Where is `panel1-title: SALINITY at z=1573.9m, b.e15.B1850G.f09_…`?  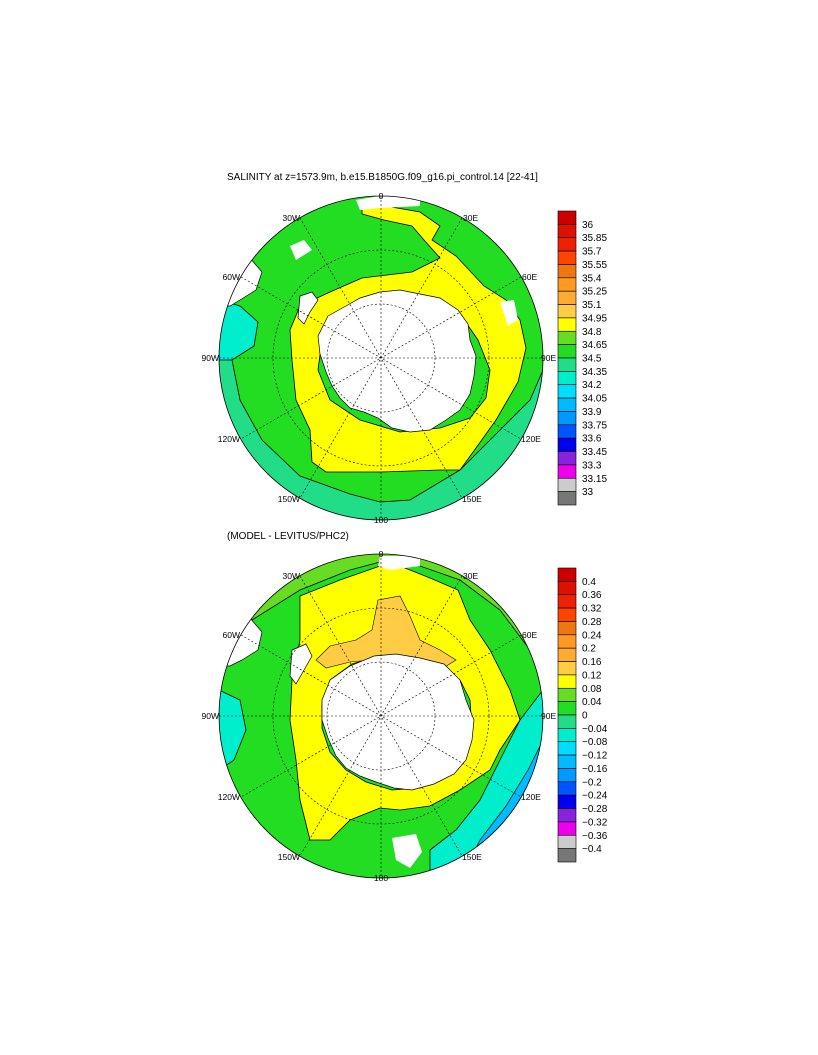 panel1-title: SALINITY at z=1573.9m, b.e15.B1850G.f09_… is located at coordinates (382, 177).